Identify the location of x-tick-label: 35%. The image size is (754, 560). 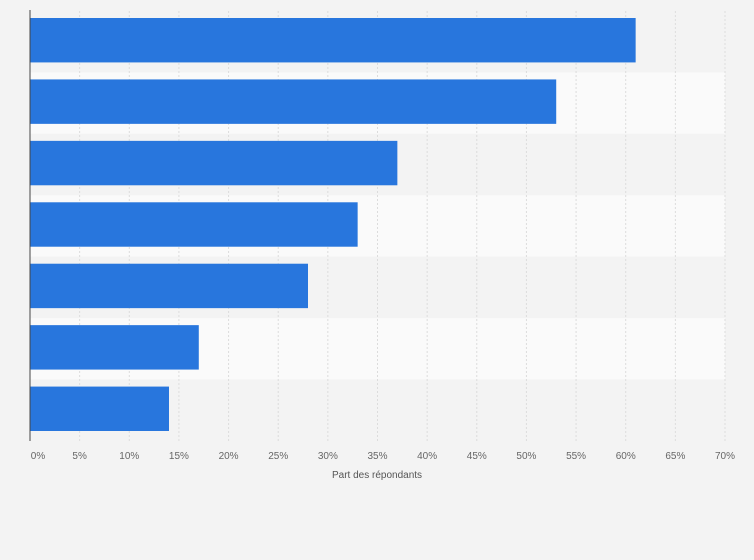
(377, 456).